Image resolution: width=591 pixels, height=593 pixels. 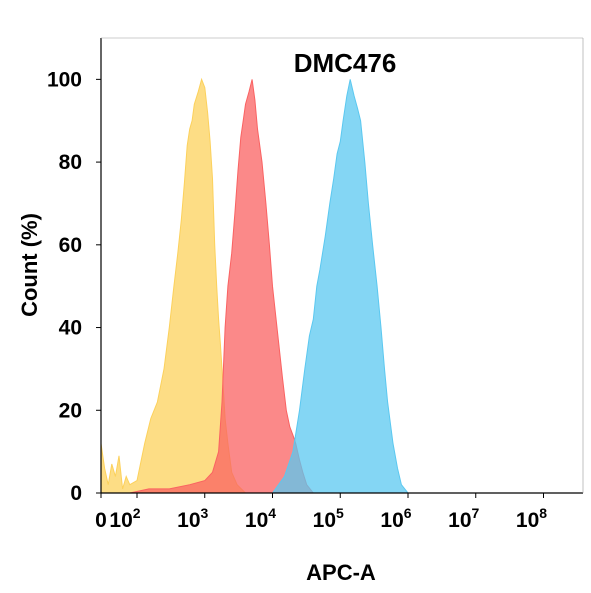 What do you see at coordinates (192, 518) in the screenshot?
I see `x-tick-label: 10³` at bounding box center [192, 518].